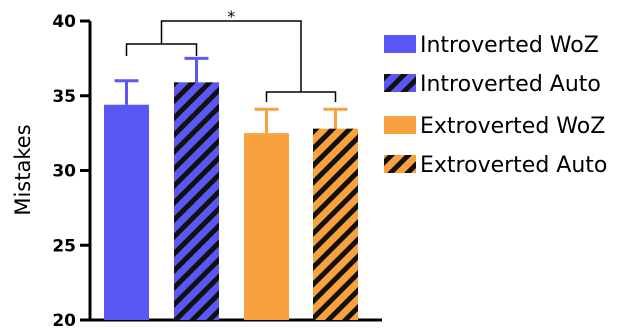  Describe the element at coordinates (64, 320) in the screenshot. I see `y-tick-label: 20` at that location.